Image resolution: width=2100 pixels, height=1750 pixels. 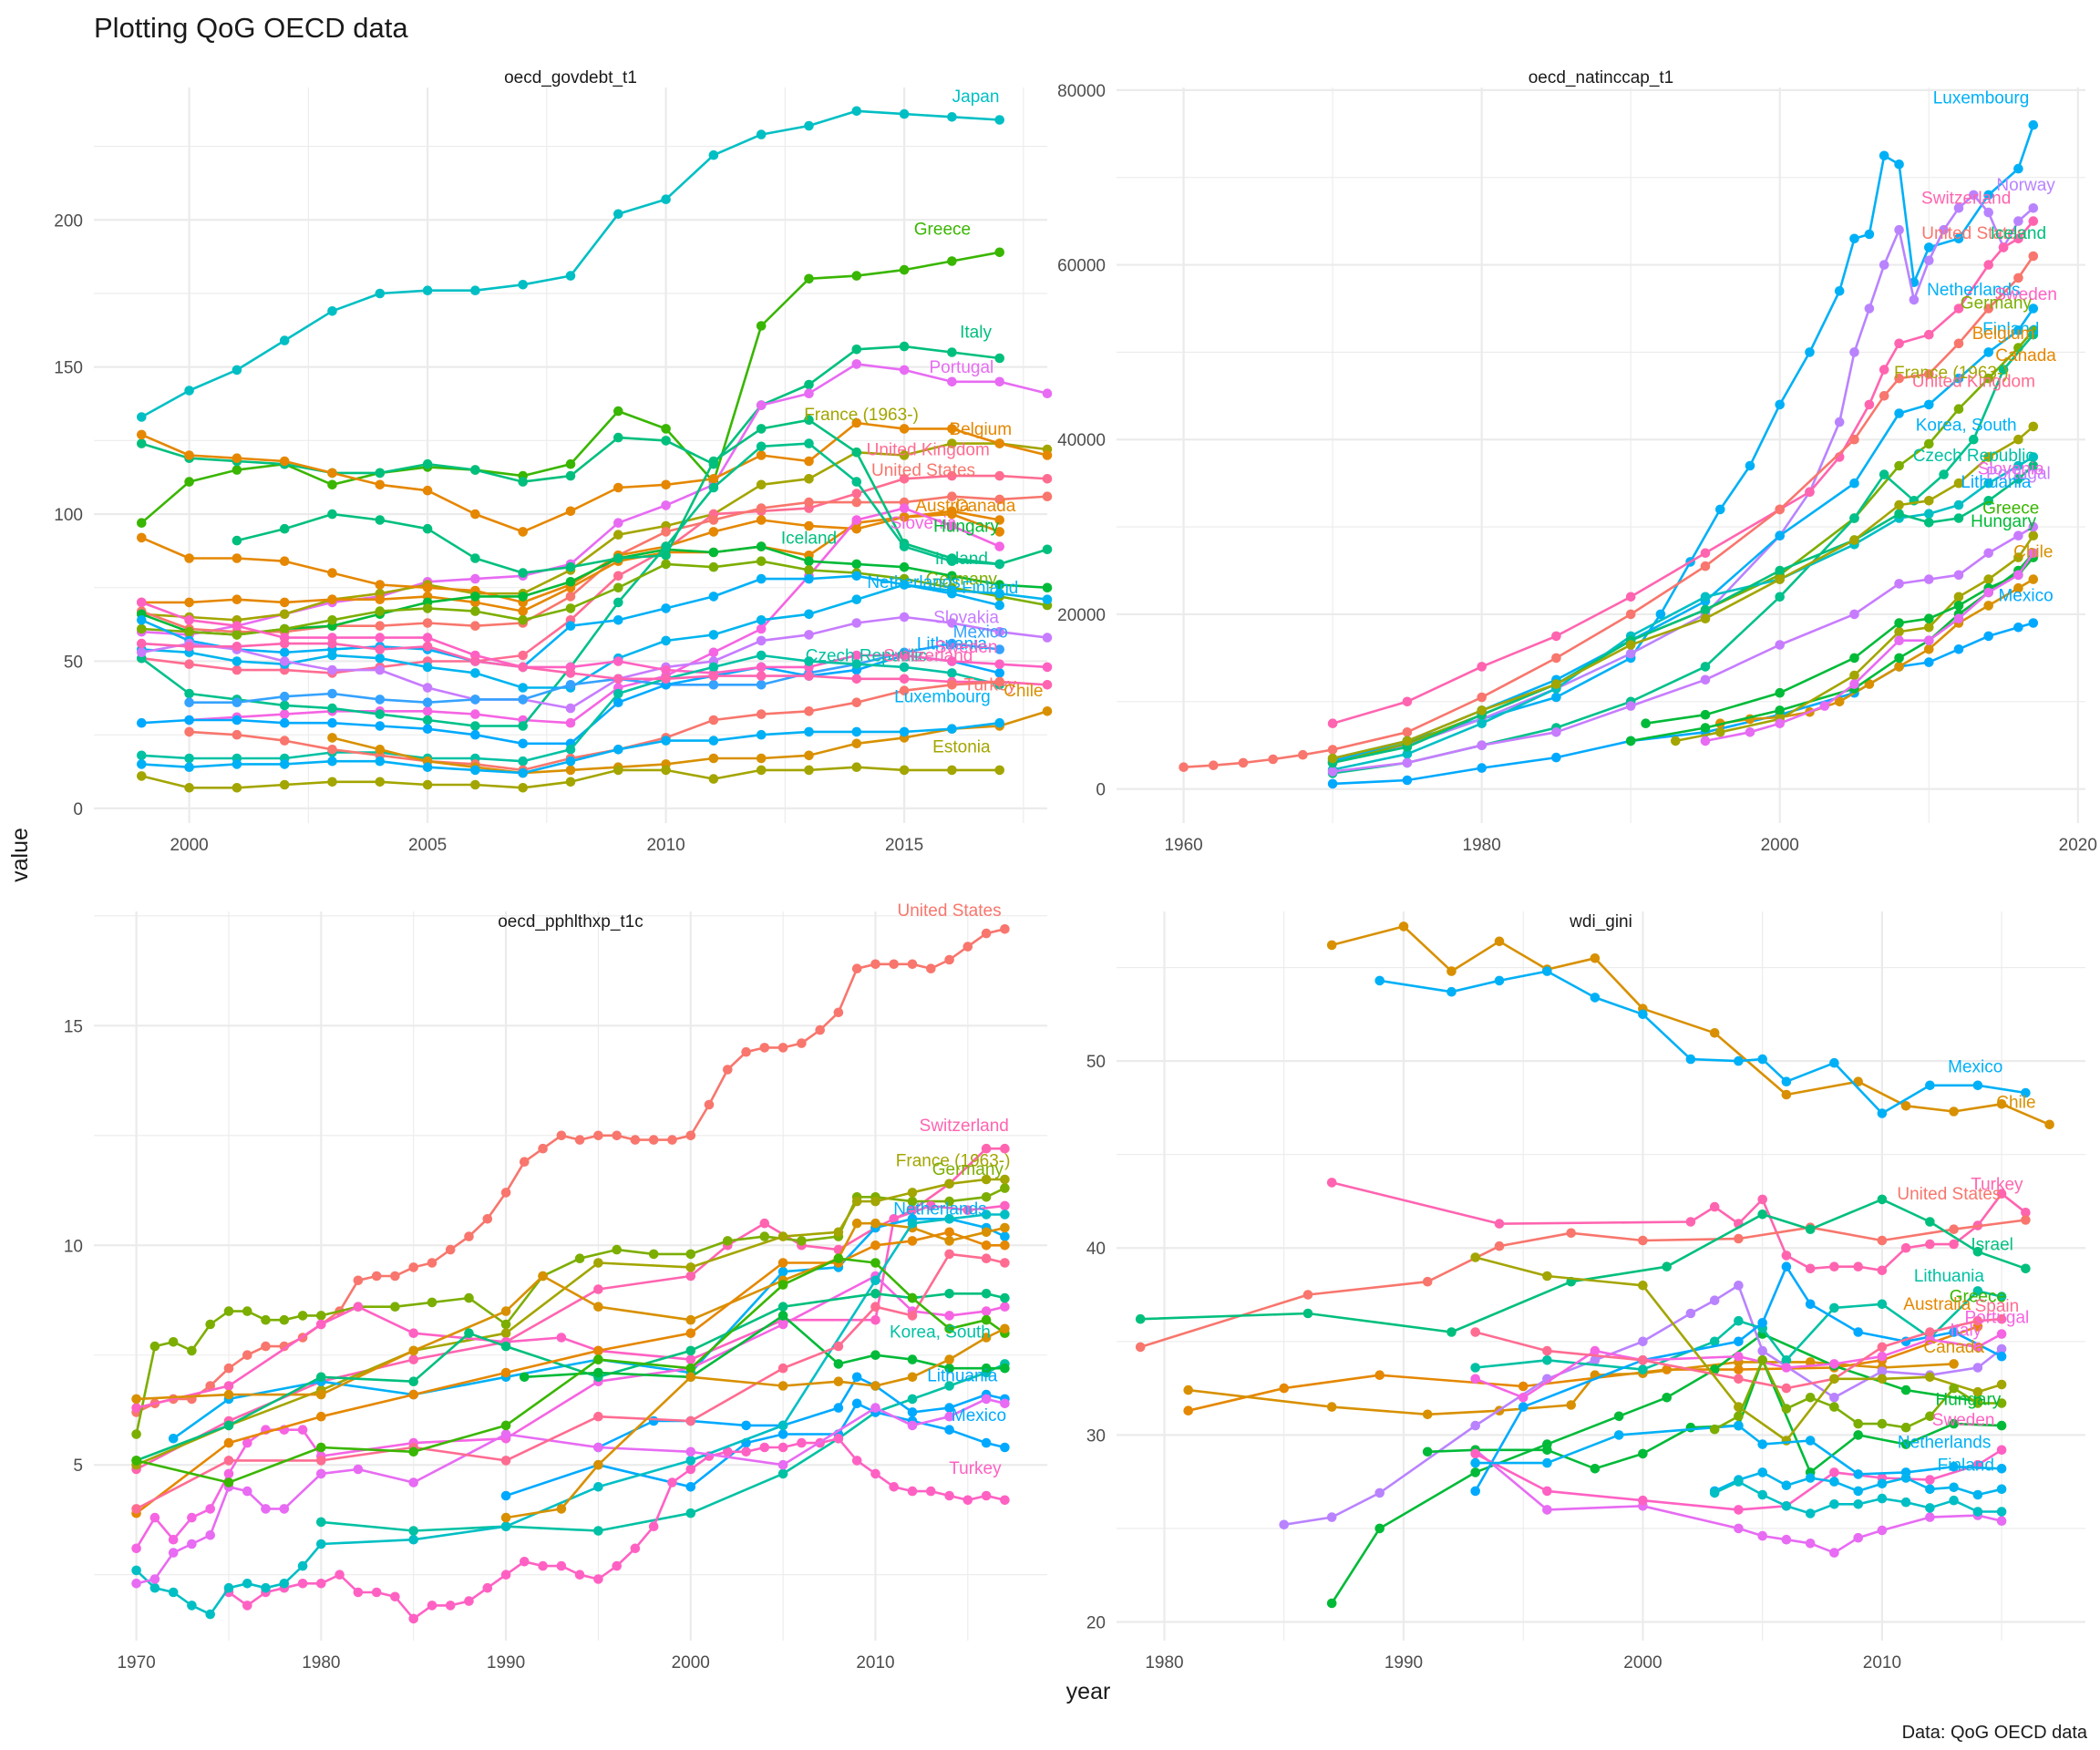 What do you see at coordinates (2033, 552) in the screenshot?
I see `series-label: Chile` at bounding box center [2033, 552].